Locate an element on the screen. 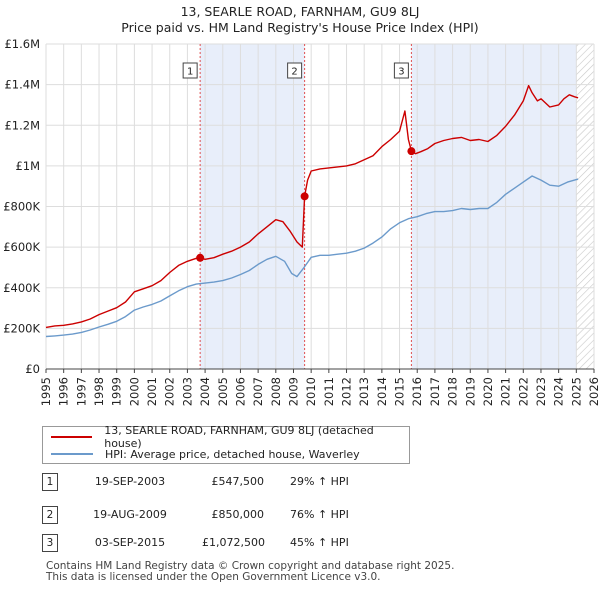 This screenshot has width=600, height=590. x-tick-label: 2004 is located at coordinates (205, 391).